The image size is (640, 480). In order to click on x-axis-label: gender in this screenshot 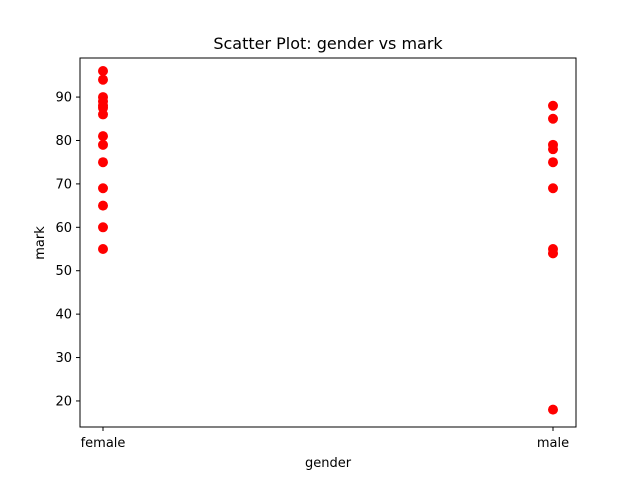, I will do `click(328, 463)`.